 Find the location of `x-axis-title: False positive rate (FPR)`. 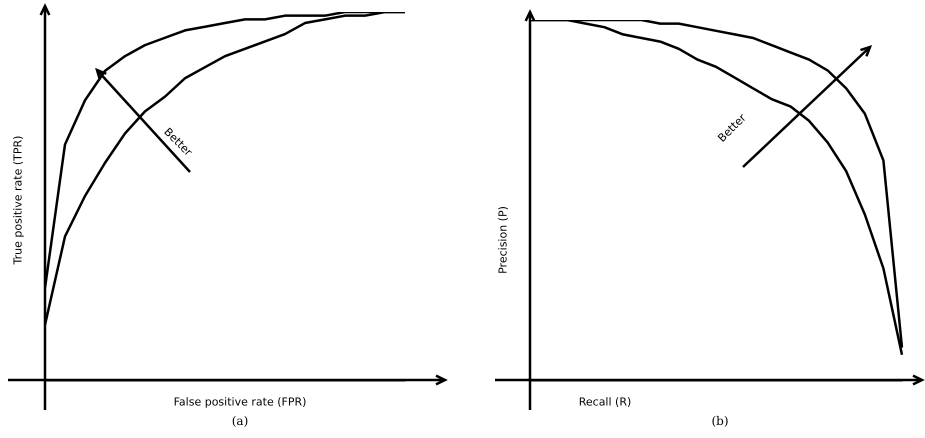

x-axis-title: False positive rate (FPR) is located at coordinates (240, 402).